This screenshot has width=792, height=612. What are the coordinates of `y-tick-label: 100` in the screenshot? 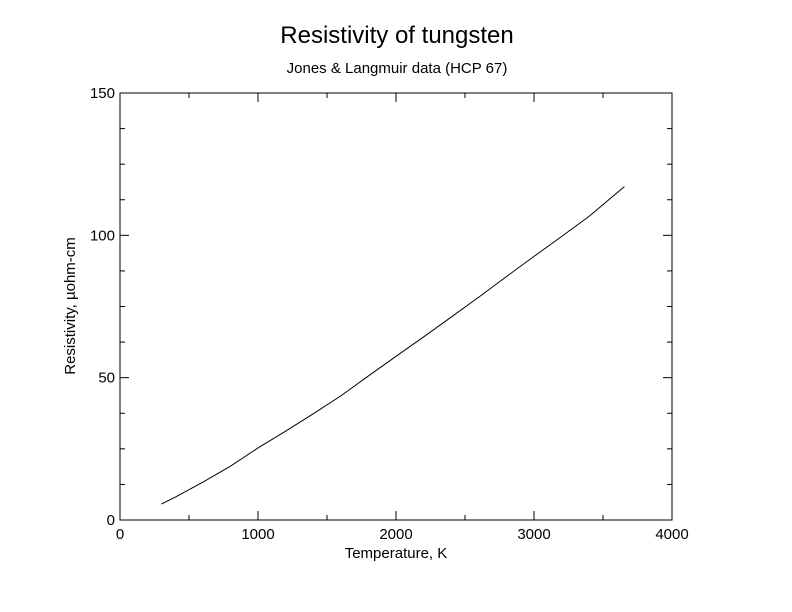 It's located at (102, 235).